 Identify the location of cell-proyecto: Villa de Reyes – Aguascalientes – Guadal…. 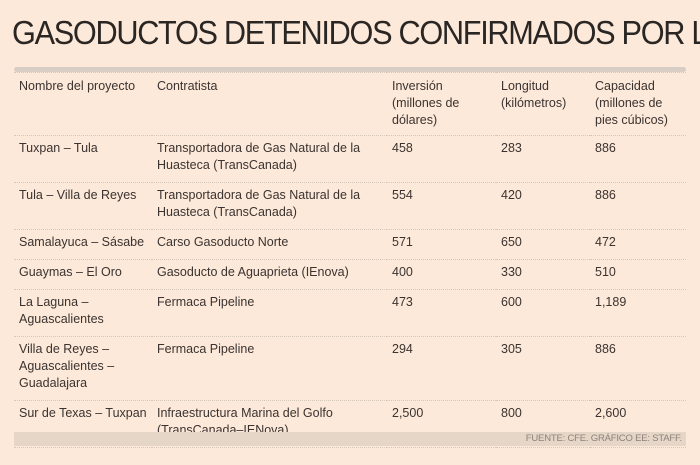
(83, 368).